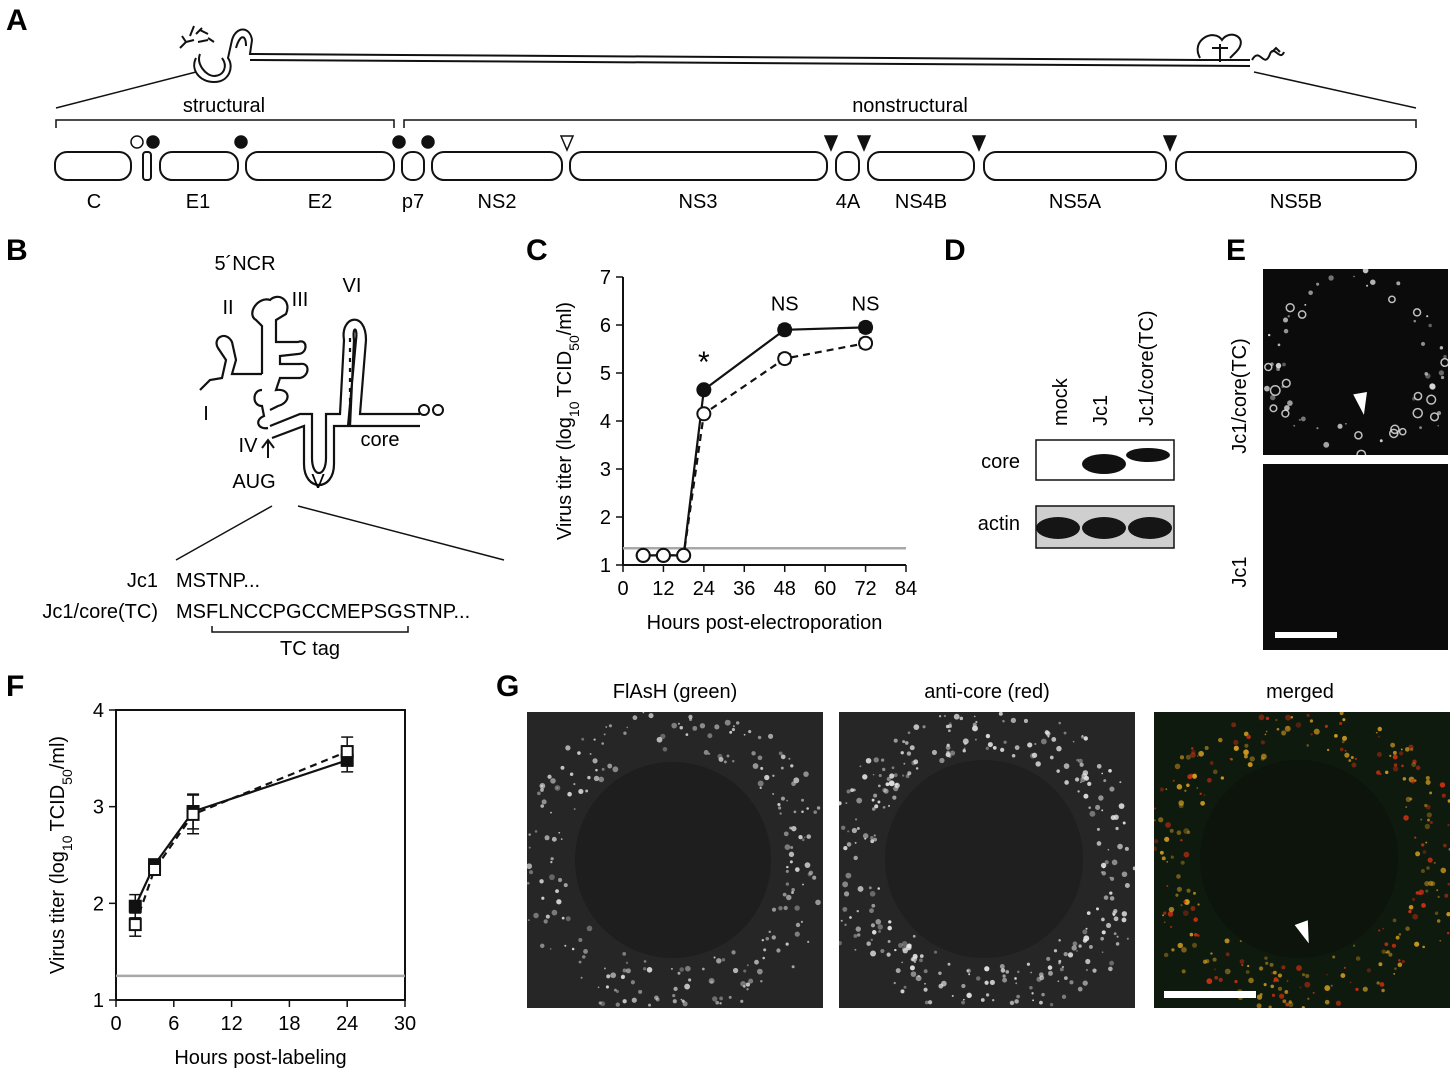 The width and height of the screenshot is (1454, 1080). What do you see at coordinates (320, 202) in the screenshot?
I see `gene-label-e2: E2` at bounding box center [320, 202].